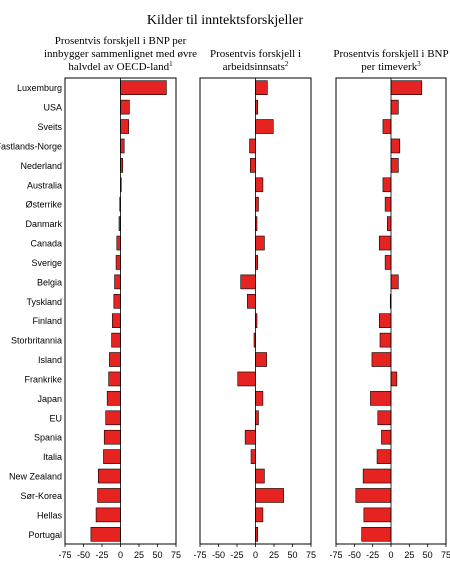 The image size is (450, 573). What do you see at coordinates (39, 88) in the screenshot?
I see `category-label: Luxemburg` at bounding box center [39, 88].